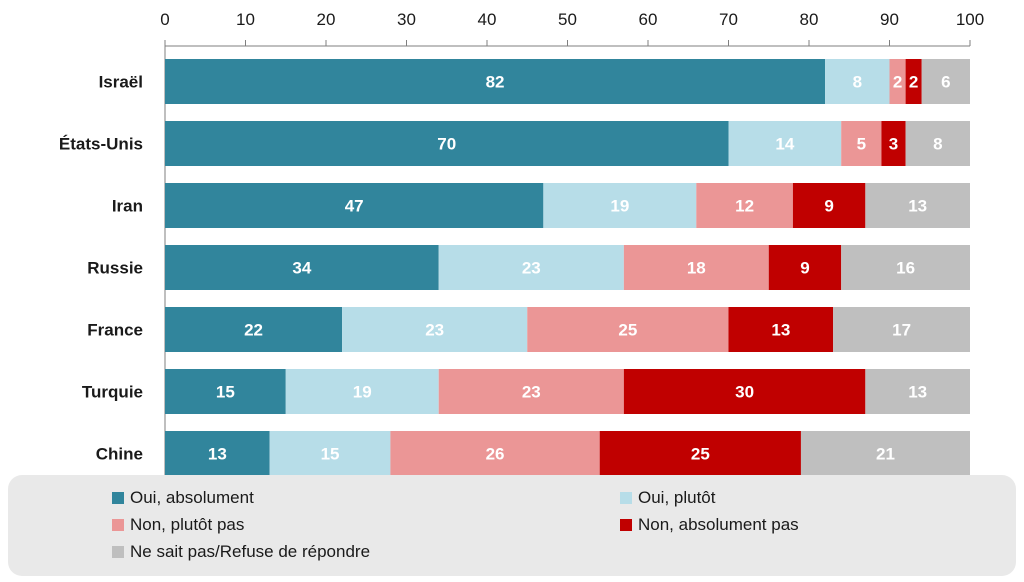  What do you see at coordinates (326, 19) in the screenshot?
I see `x-tick-label: 20` at bounding box center [326, 19].